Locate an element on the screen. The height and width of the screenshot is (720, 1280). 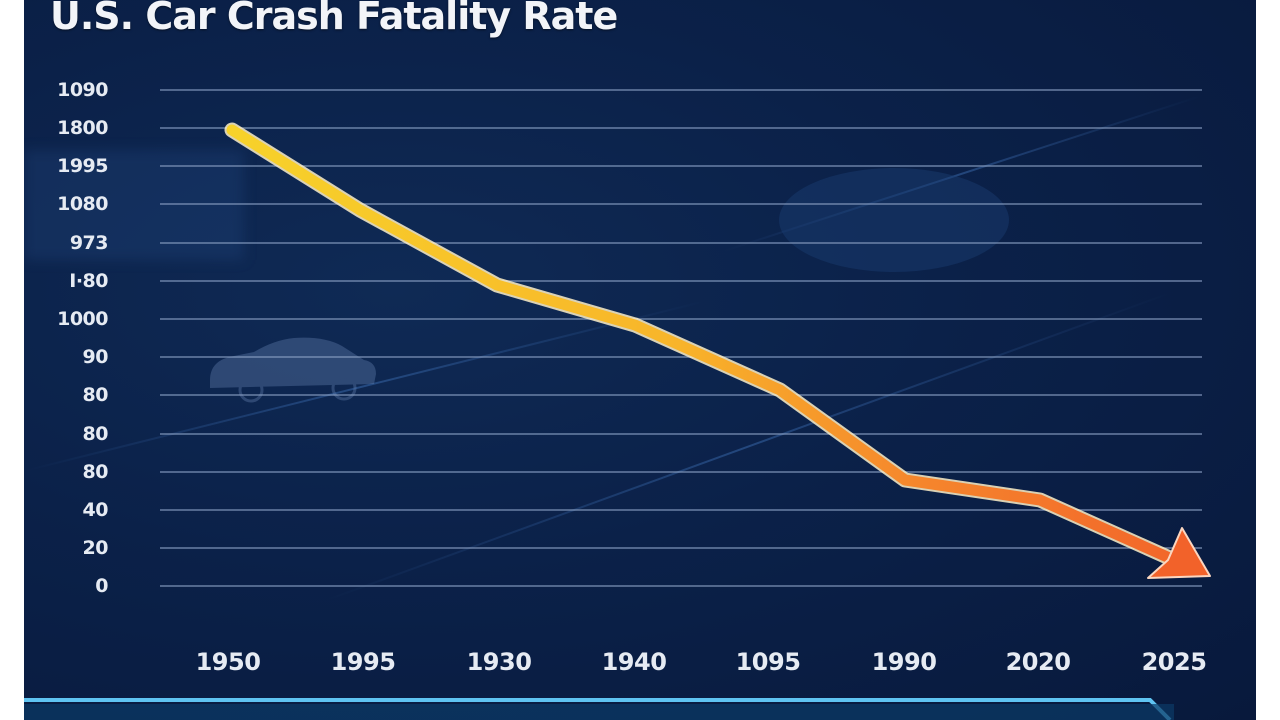
y-tick-label: 1090 is located at coordinates (82, 90).